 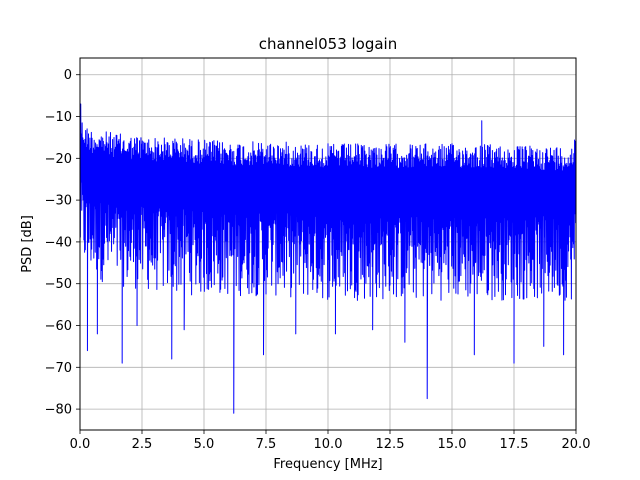 I want to click on x-tick-label: 17.5, so click(x=514, y=444).